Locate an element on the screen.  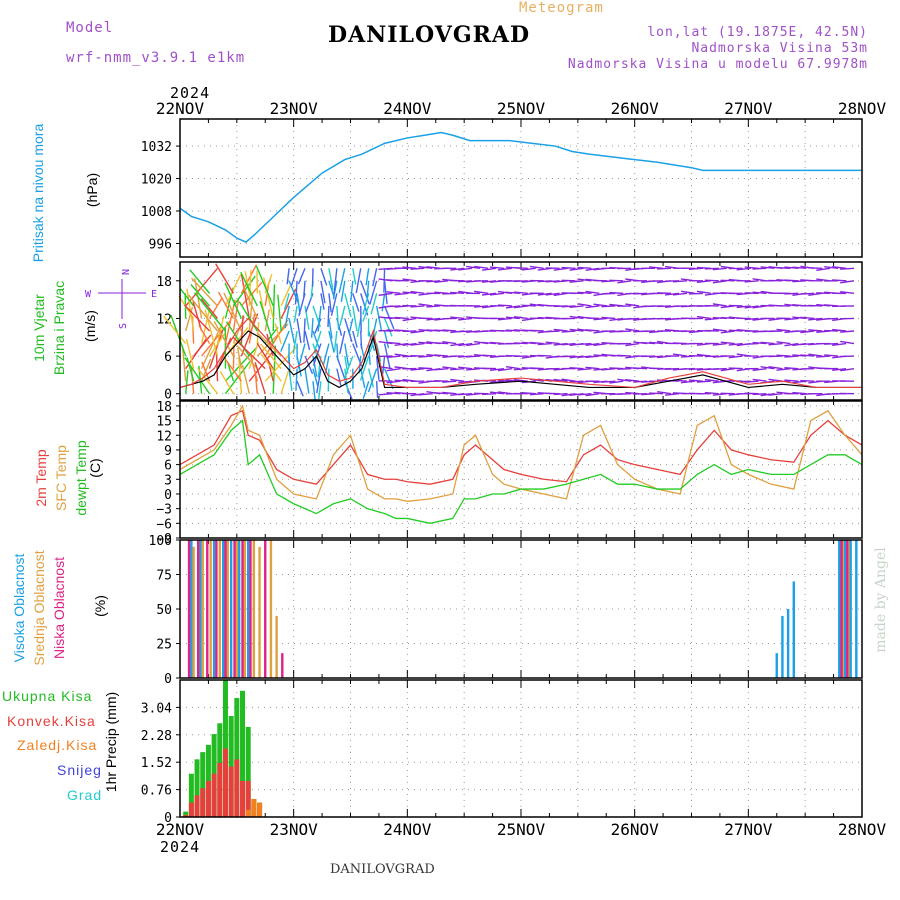
ytick-label: 1032 is located at coordinates (156, 147).